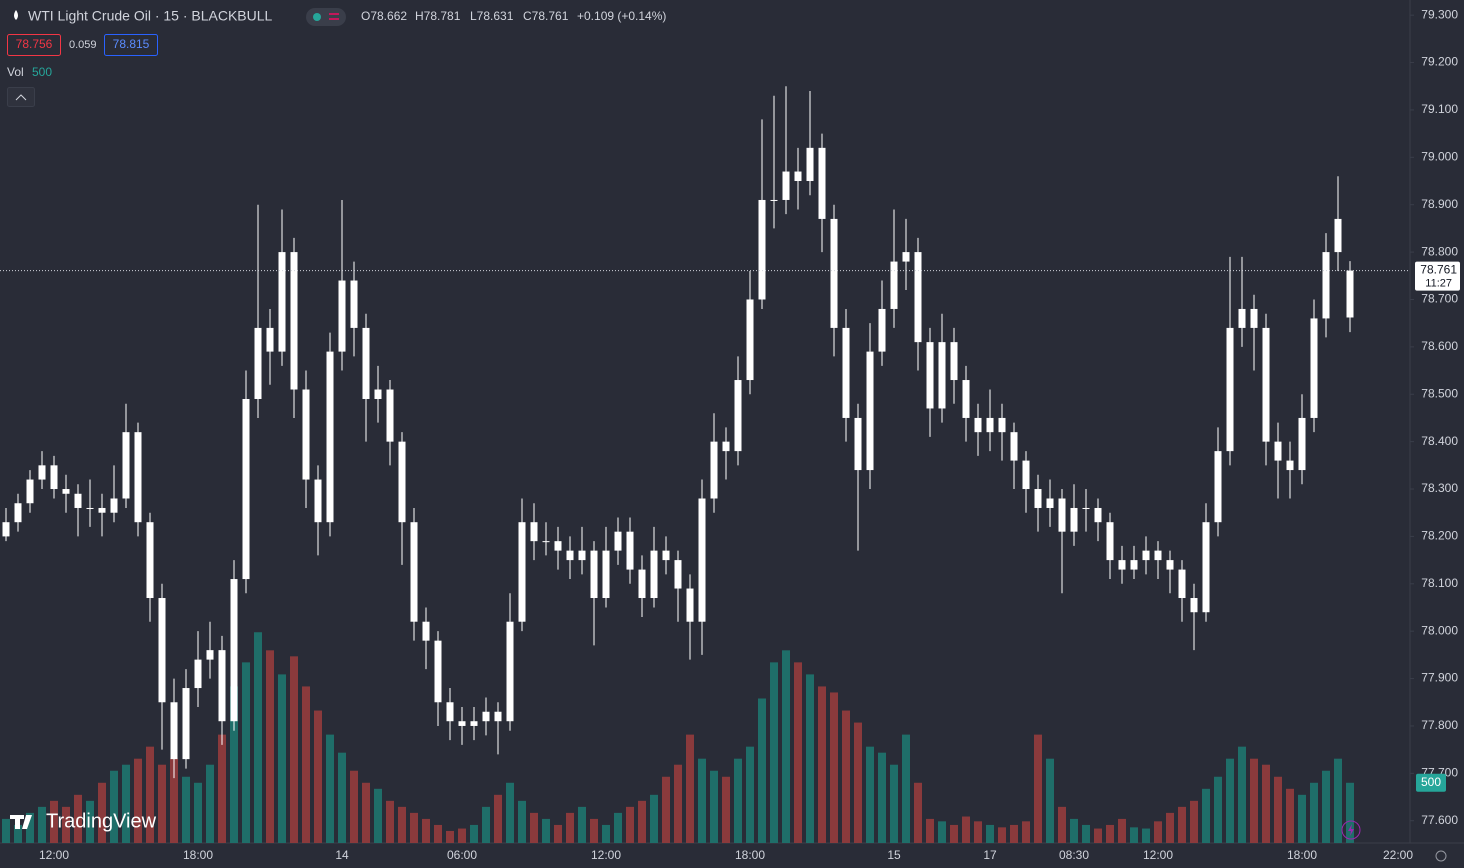 The height and width of the screenshot is (868, 1464). Describe the element at coordinates (334, 19) in the screenshot. I see `status-bar` at that location.